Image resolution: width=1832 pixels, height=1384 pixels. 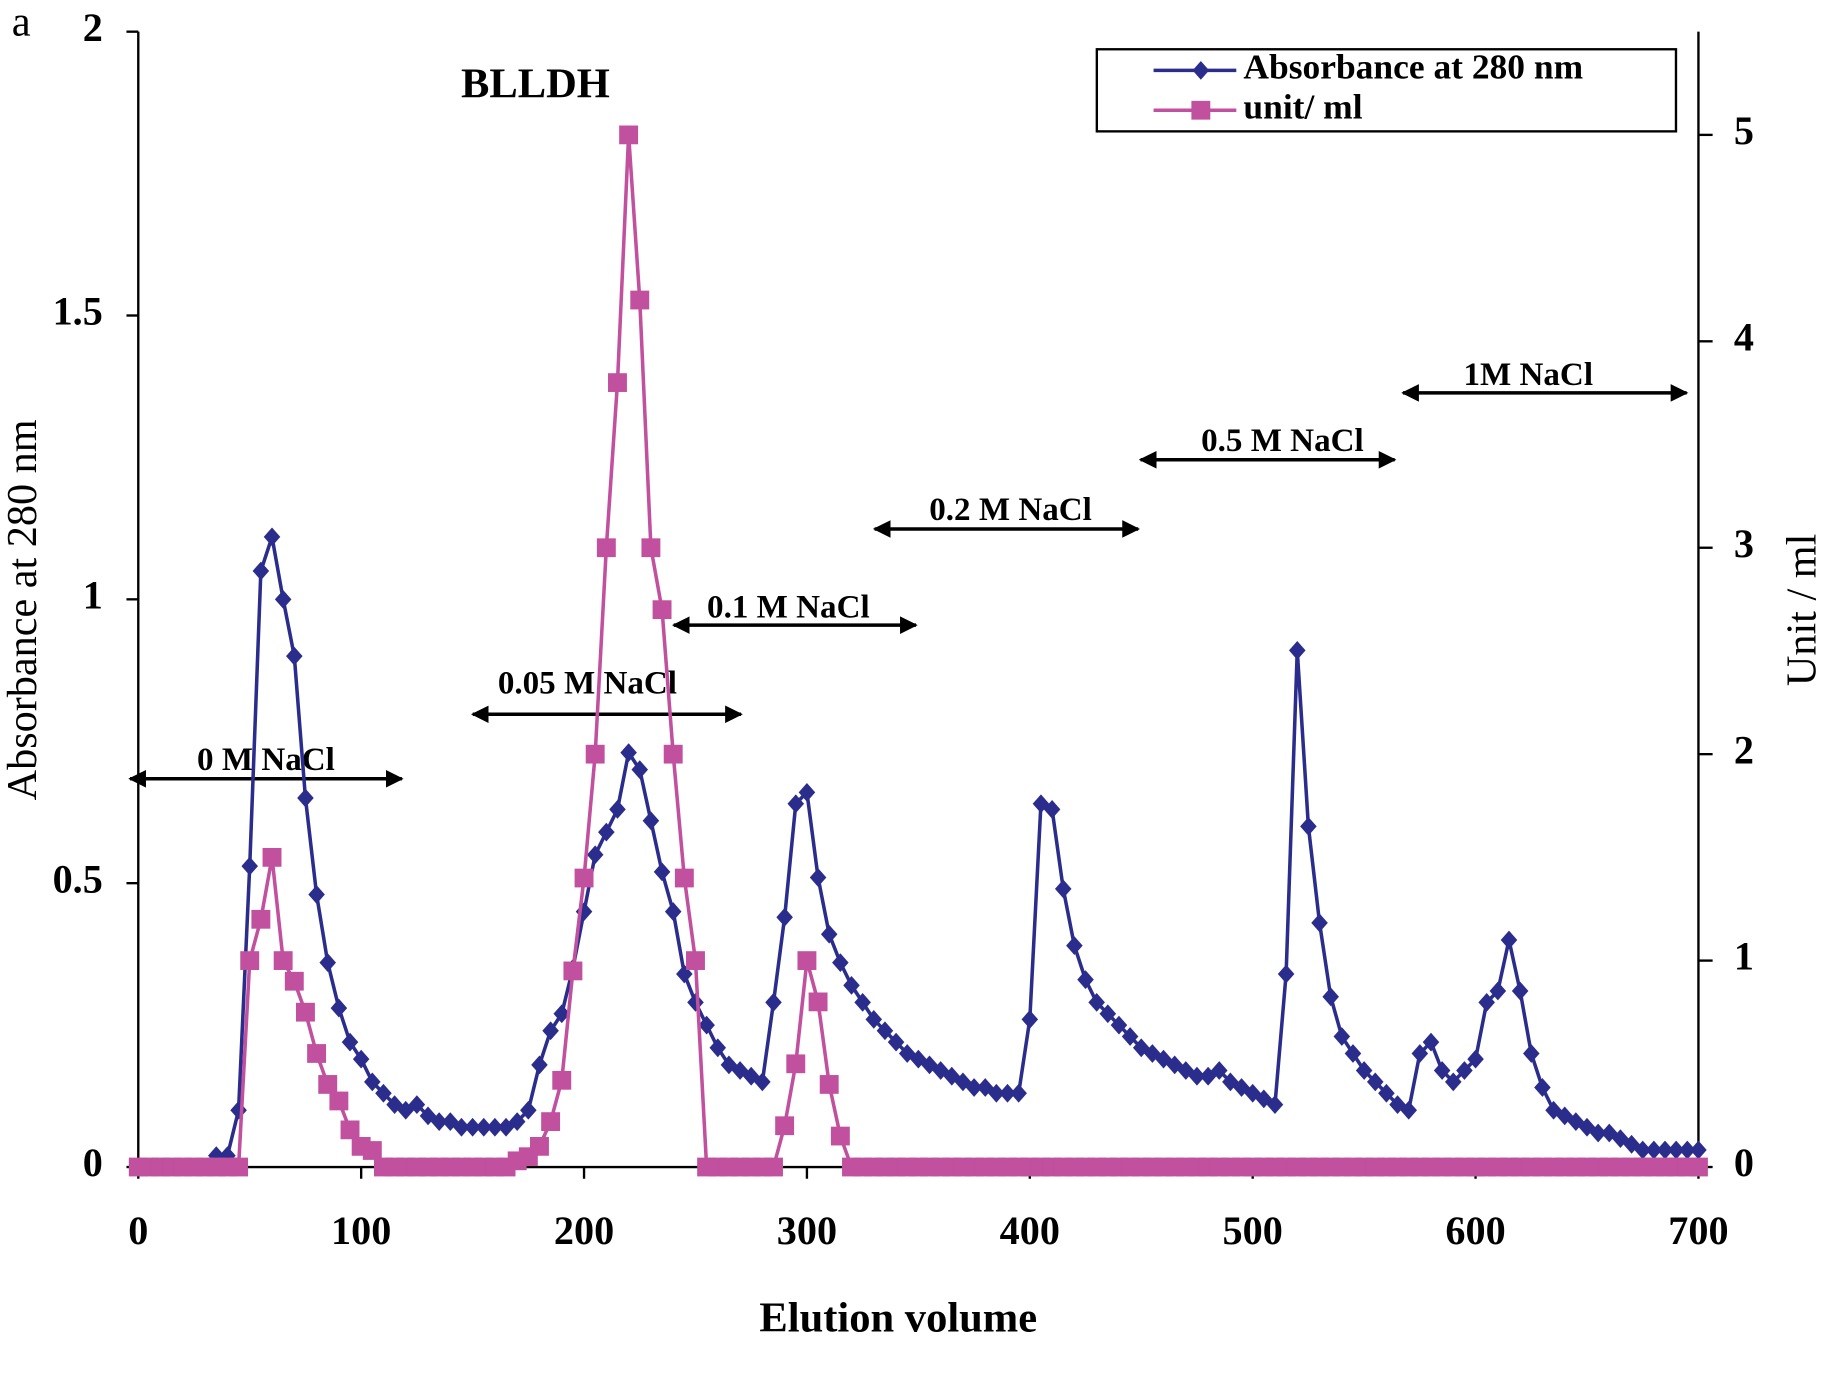 What do you see at coordinates (1010, 510) in the screenshot?
I see `annotation: 0.2 M NaCl` at bounding box center [1010, 510].